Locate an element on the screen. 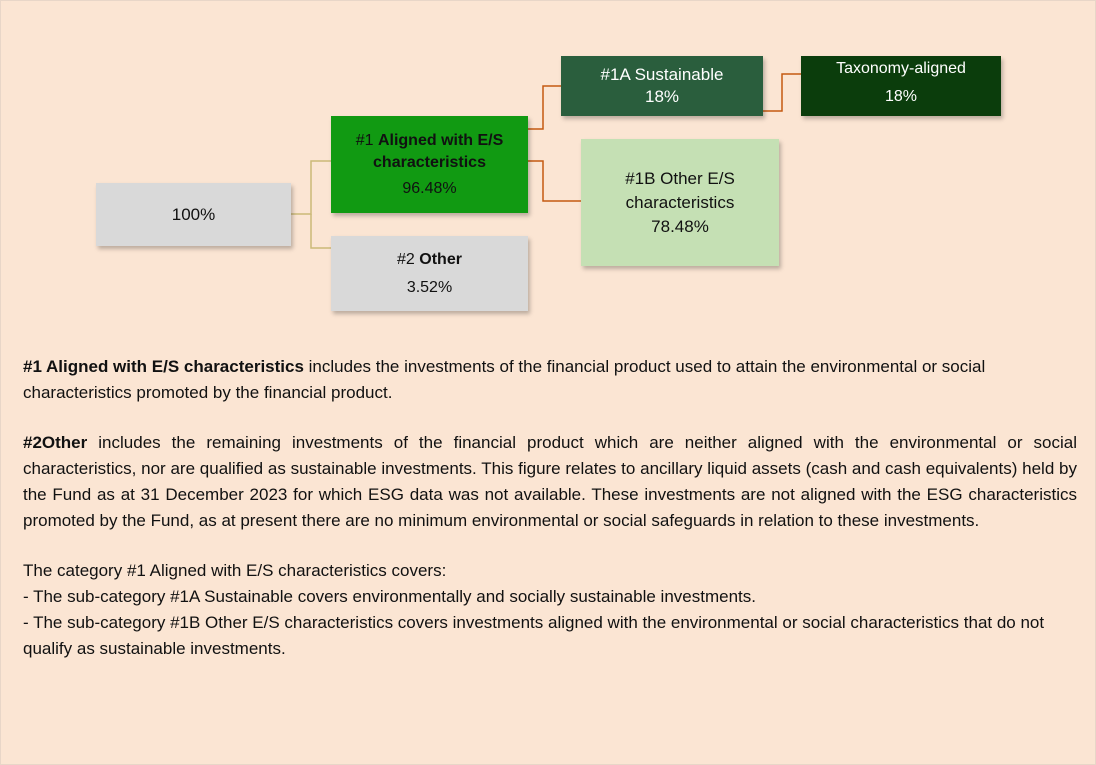 This screenshot has width=1096, height=765. root-node: 100% is located at coordinates (193, 214).